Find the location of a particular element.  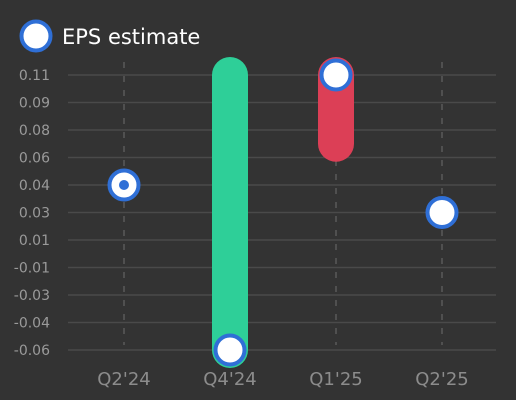

y-tick-label: 0.11 is located at coordinates (34, 76).